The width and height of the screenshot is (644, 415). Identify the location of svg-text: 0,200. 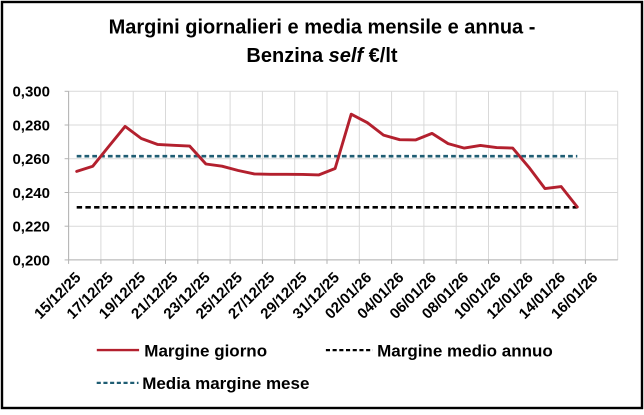
(31, 260).